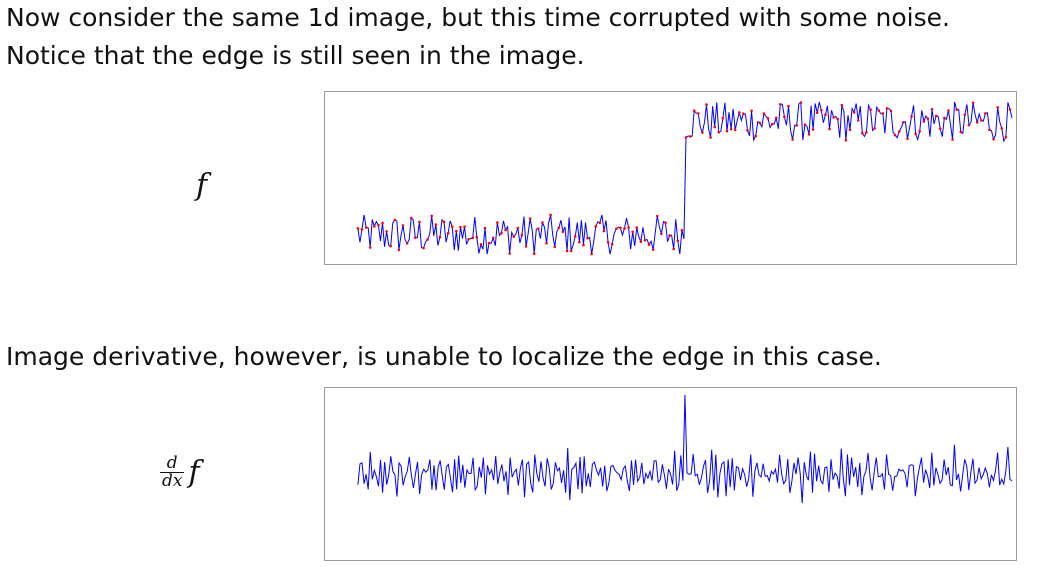  I want to click on derivative-svg, so click(685, 449).